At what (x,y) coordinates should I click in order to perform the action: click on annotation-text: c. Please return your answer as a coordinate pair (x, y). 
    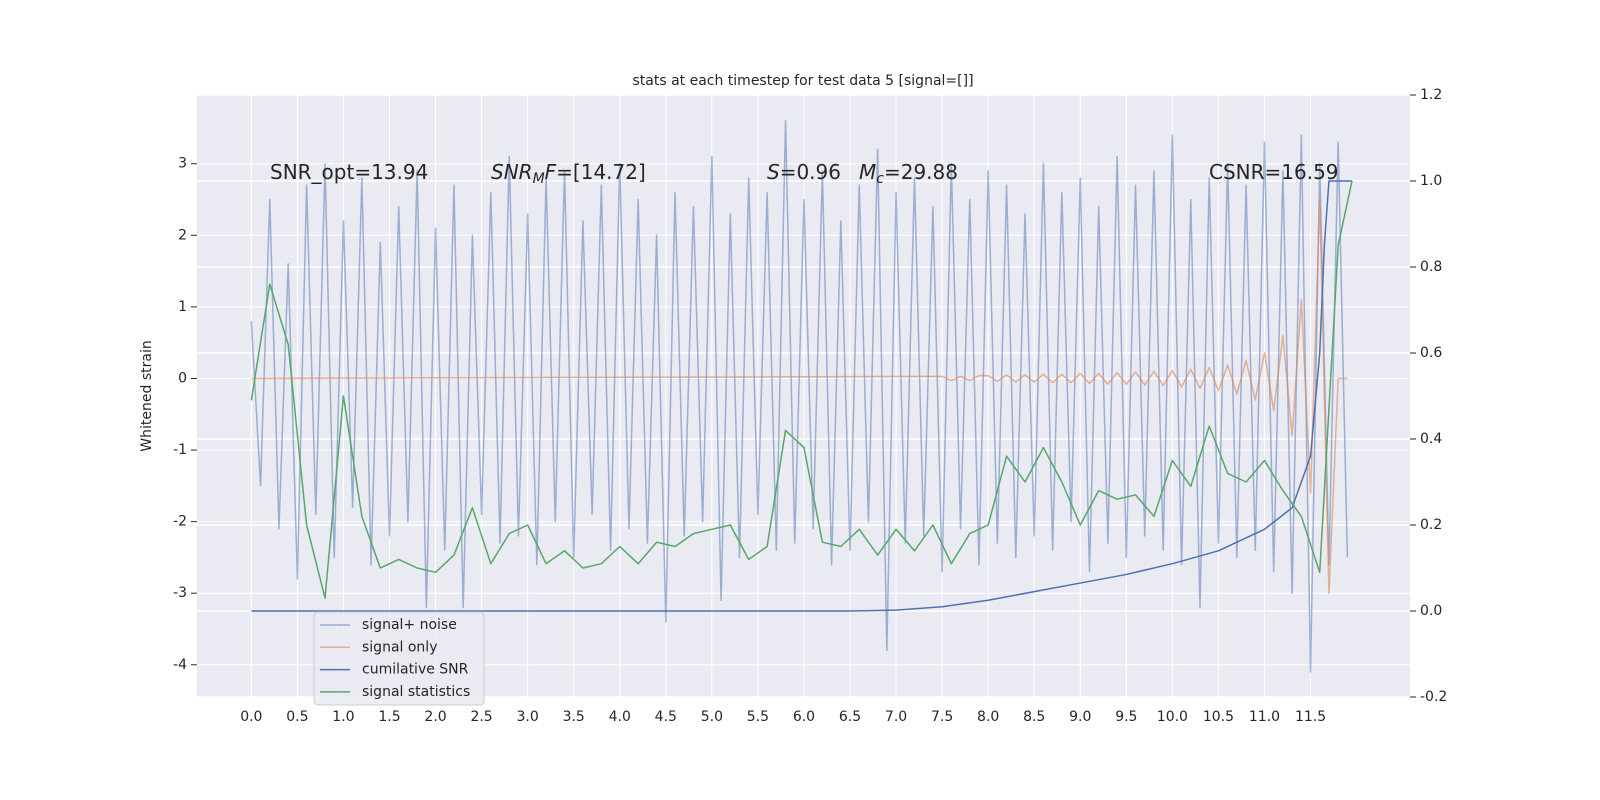
    Looking at the image, I should click on (880, 179).